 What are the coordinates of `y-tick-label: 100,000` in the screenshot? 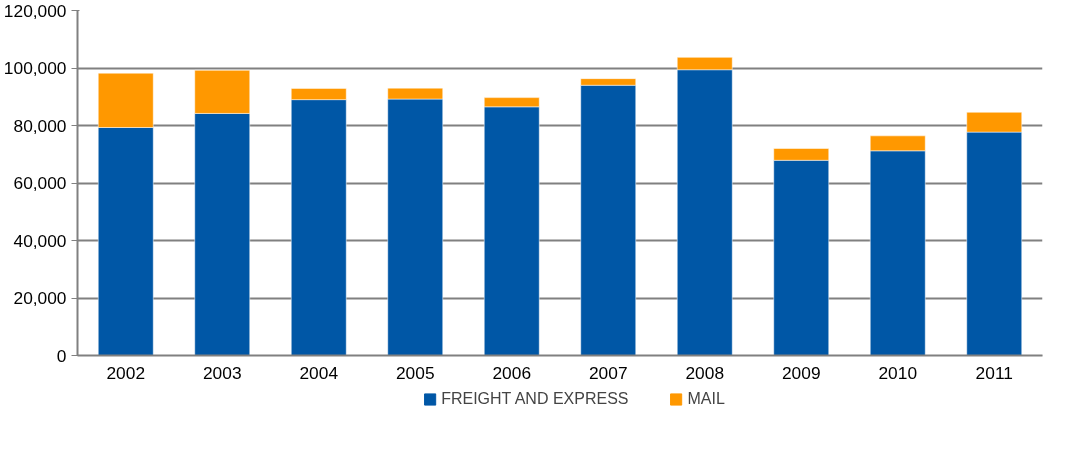 It's located at (35, 68).